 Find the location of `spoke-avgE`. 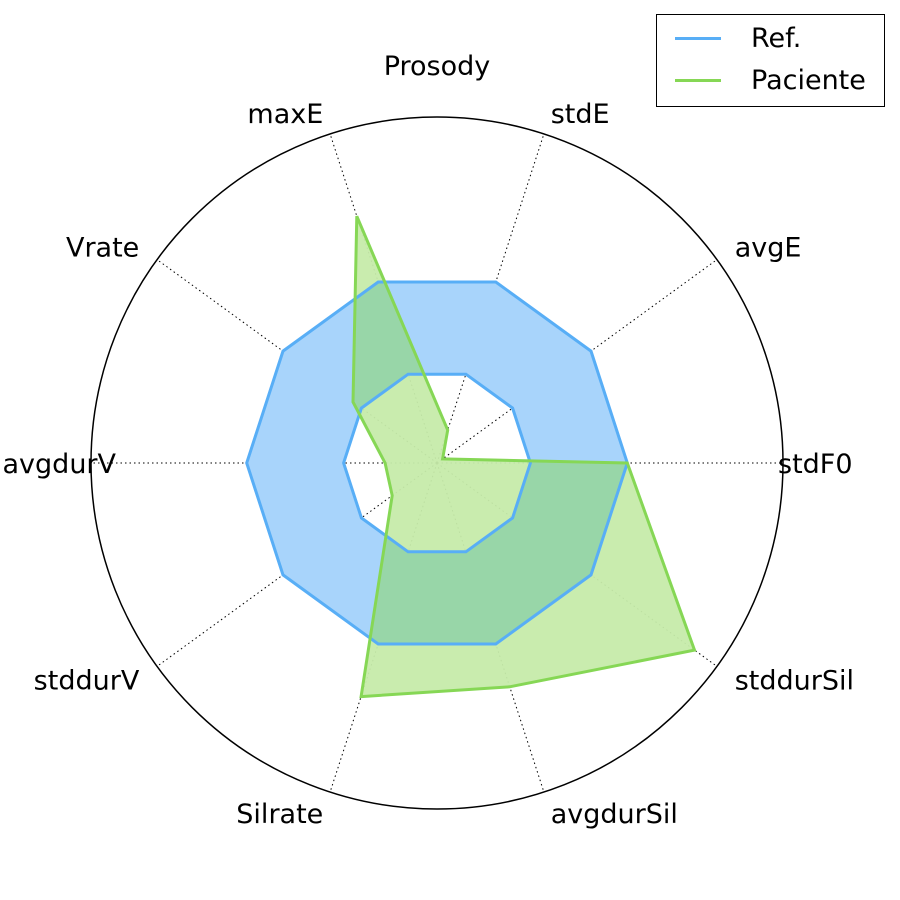

spoke-avgE is located at coordinates (577, 361).